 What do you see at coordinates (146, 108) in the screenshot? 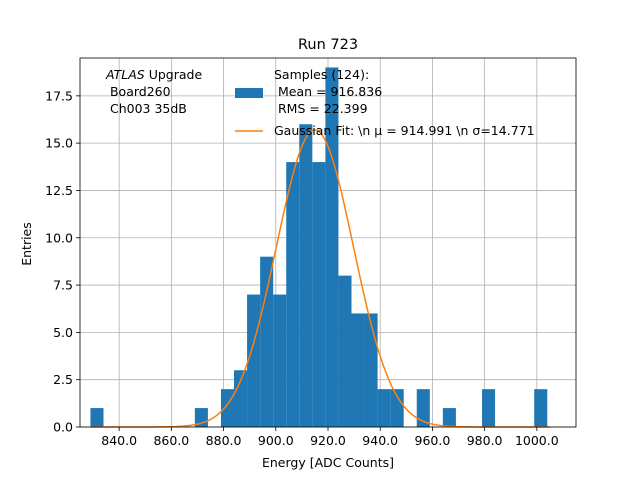
I see `annotation-line-3: Ch003 35dB` at bounding box center [146, 108].